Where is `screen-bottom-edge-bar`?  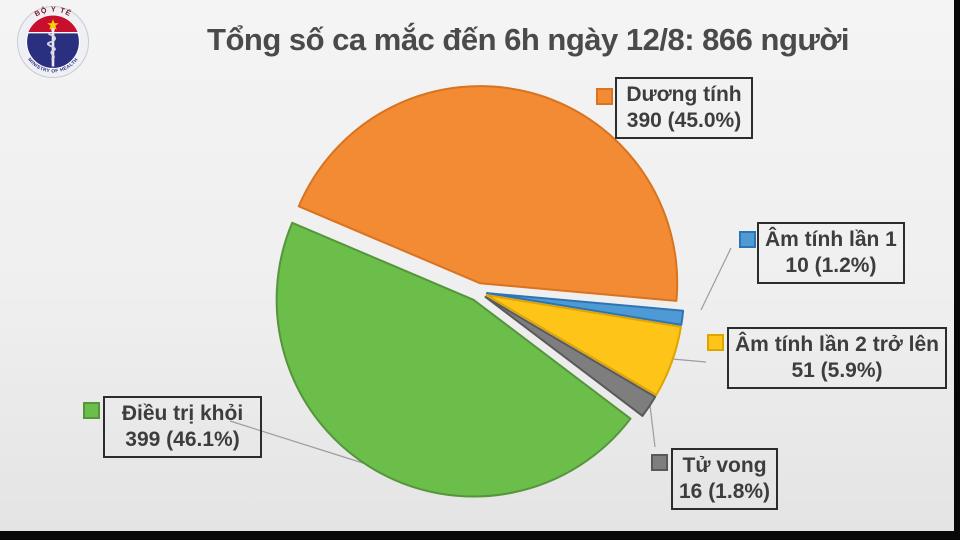 screen-bottom-edge-bar is located at coordinates (480, 535).